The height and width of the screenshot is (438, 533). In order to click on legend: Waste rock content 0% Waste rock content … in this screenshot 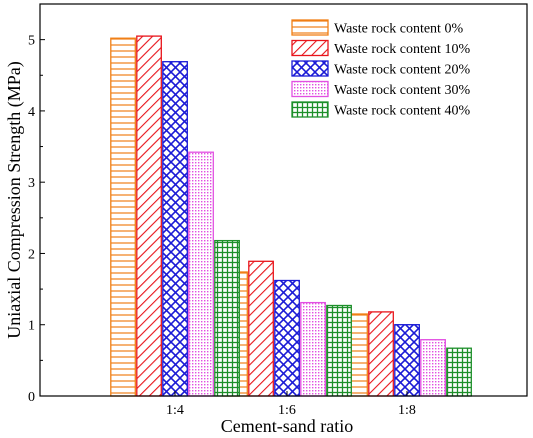, I will do `click(380, 69)`.